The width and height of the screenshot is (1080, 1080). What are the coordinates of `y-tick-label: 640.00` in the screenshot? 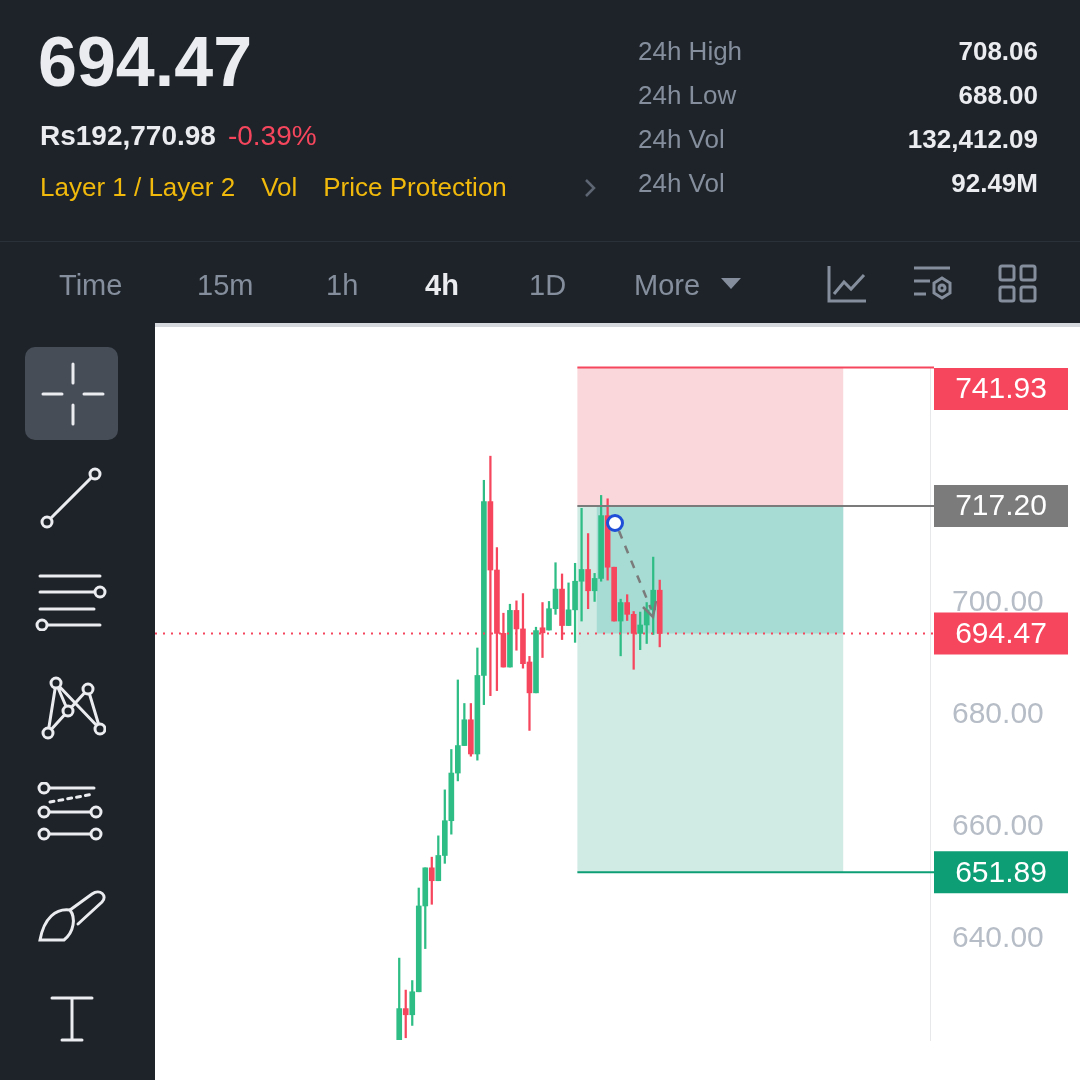 It's located at (998, 937).